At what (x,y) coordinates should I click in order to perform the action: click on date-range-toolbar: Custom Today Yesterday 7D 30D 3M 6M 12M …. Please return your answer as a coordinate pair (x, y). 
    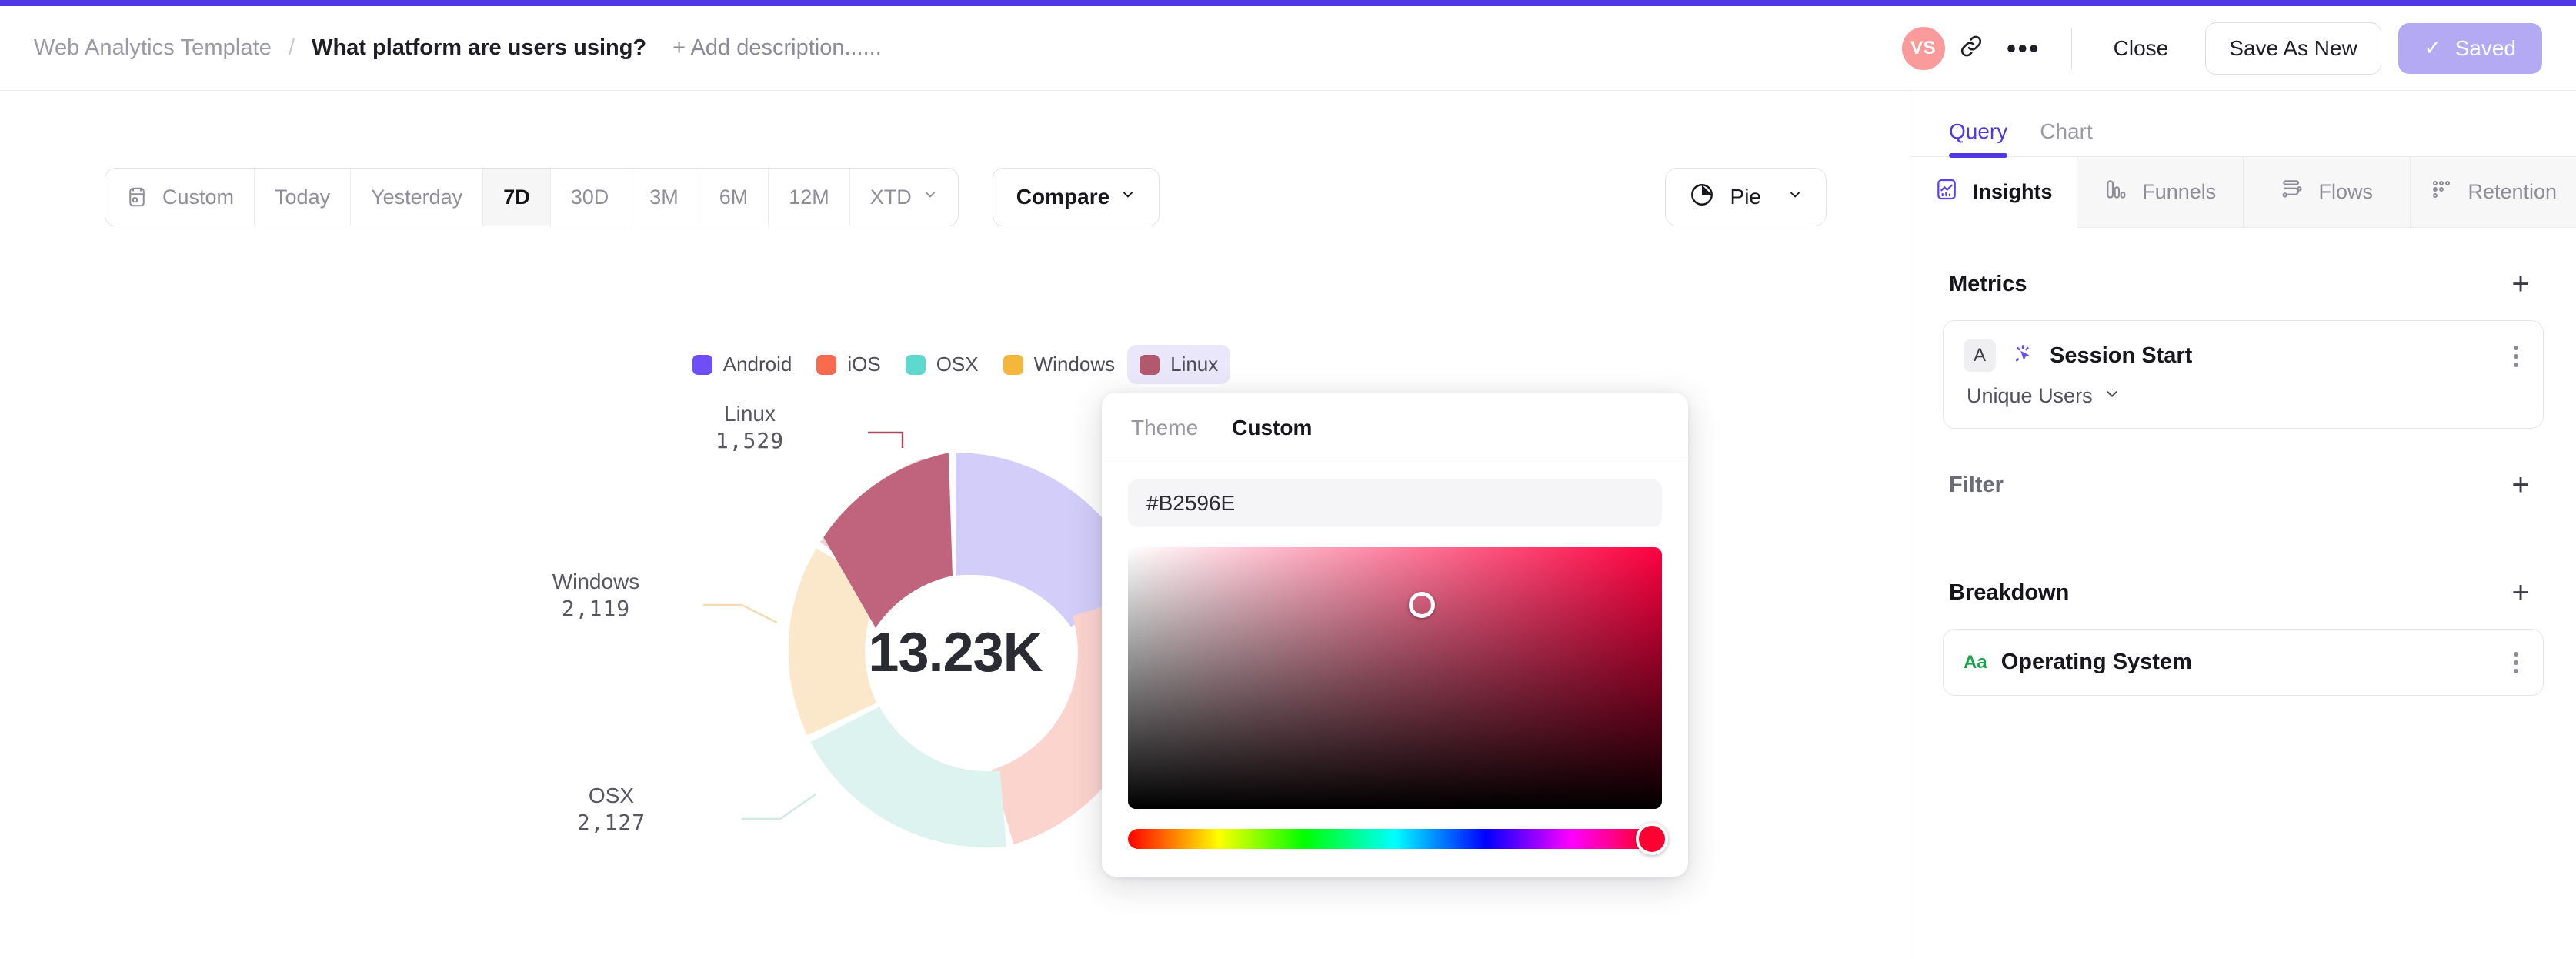
    Looking at the image, I should click on (632, 197).